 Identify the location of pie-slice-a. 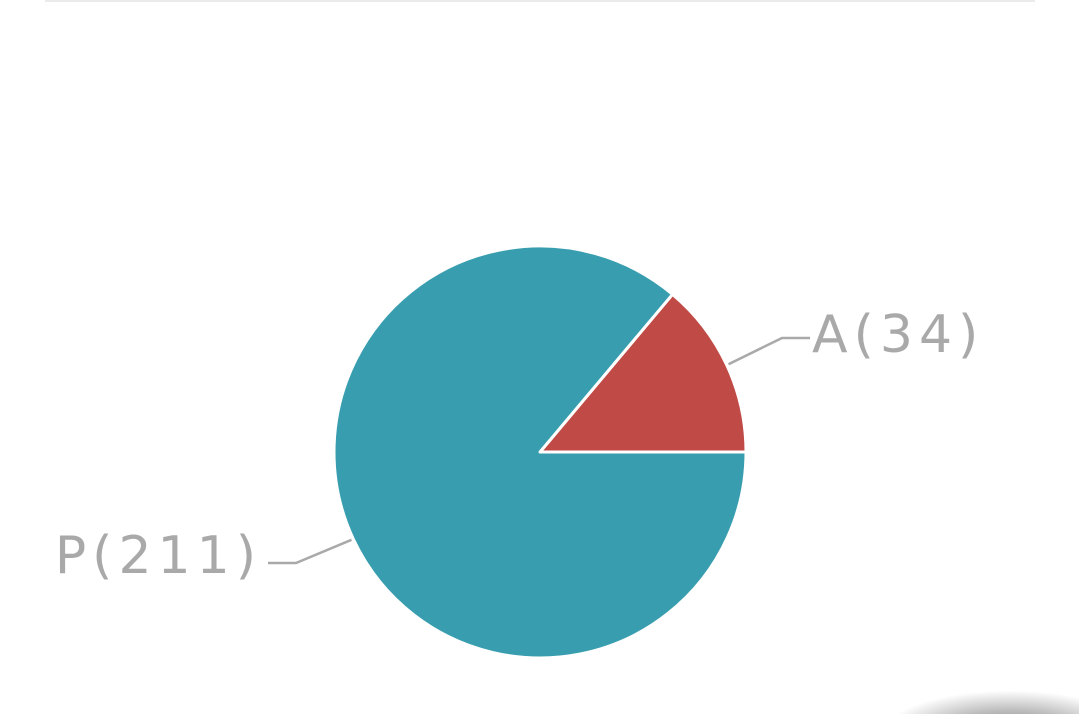
(643, 373).